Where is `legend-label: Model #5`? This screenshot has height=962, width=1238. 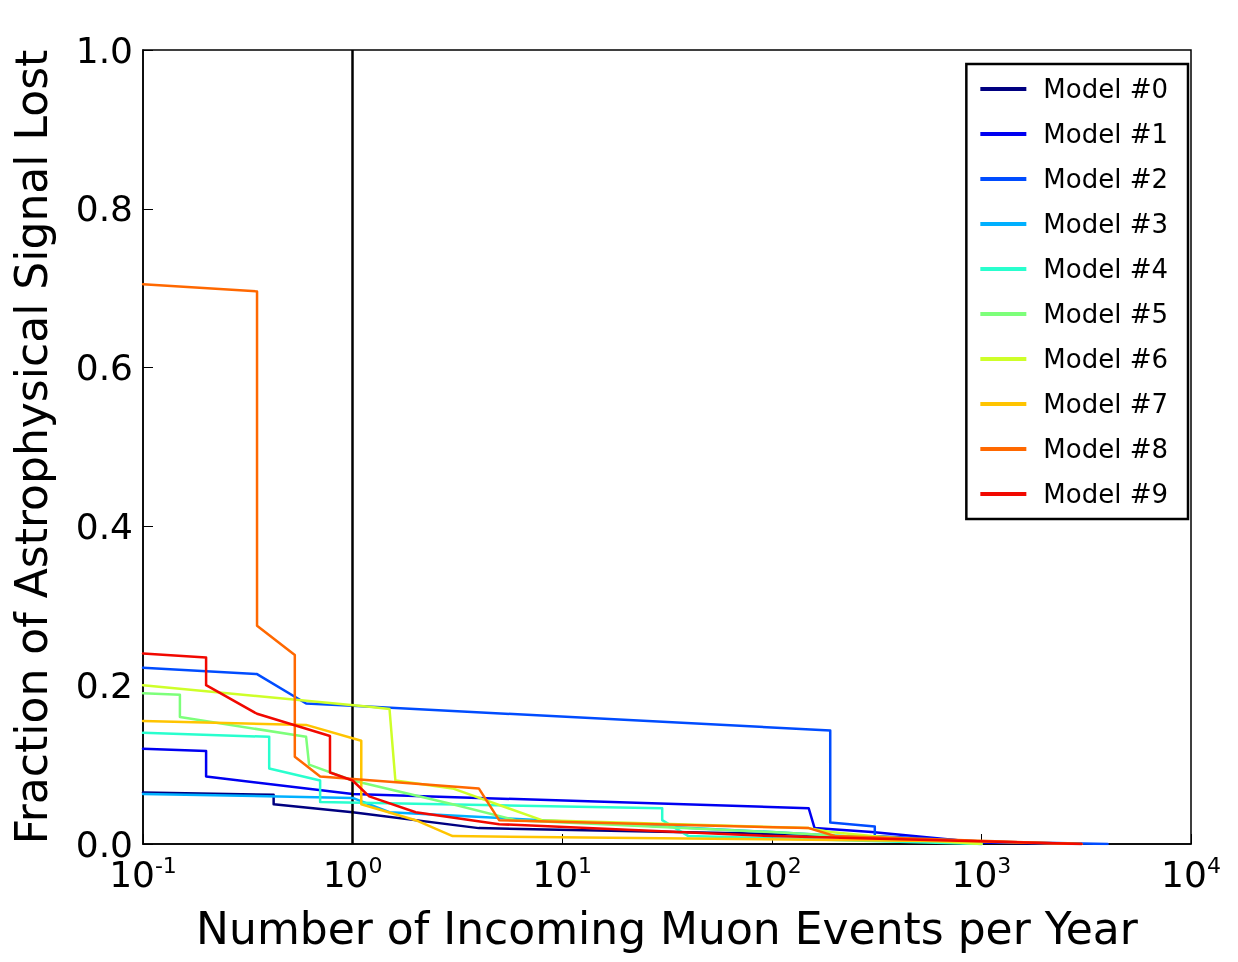 legend-label: Model #5 is located at coordinates (1105, 314).